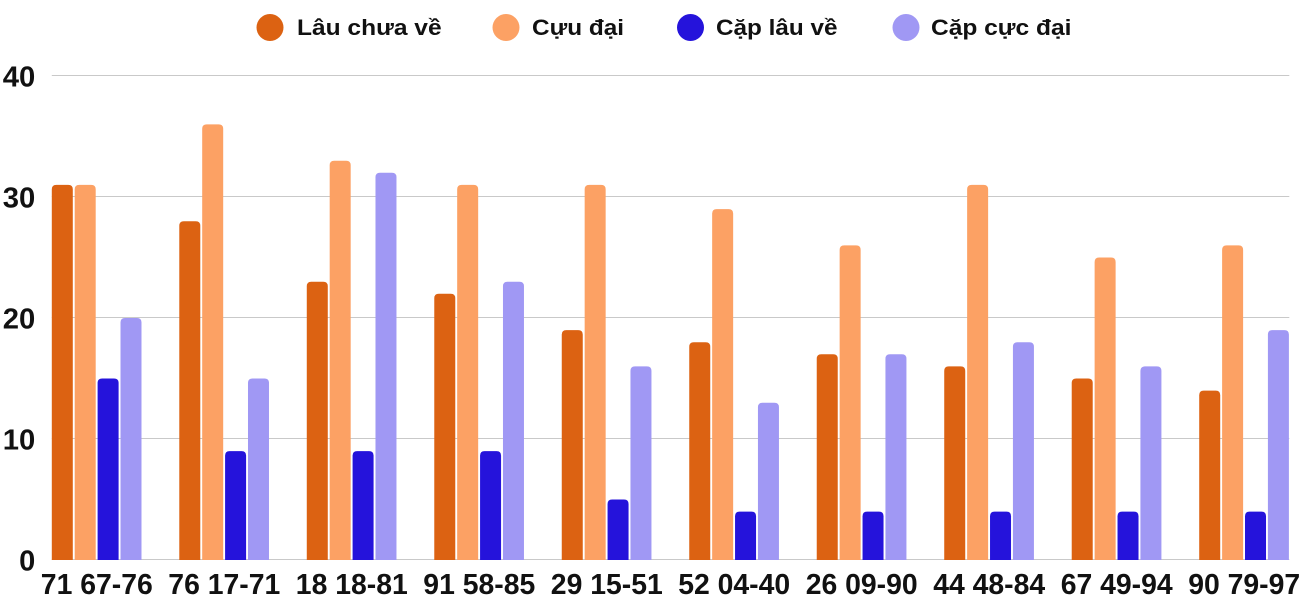 Image resolution: width=1300 pixels, height=600 pixels. What do you see at coordinates (369, 27) in the screenshot?
I see `svg-text: Lâu chưa về` at bounding box center [369, 27].